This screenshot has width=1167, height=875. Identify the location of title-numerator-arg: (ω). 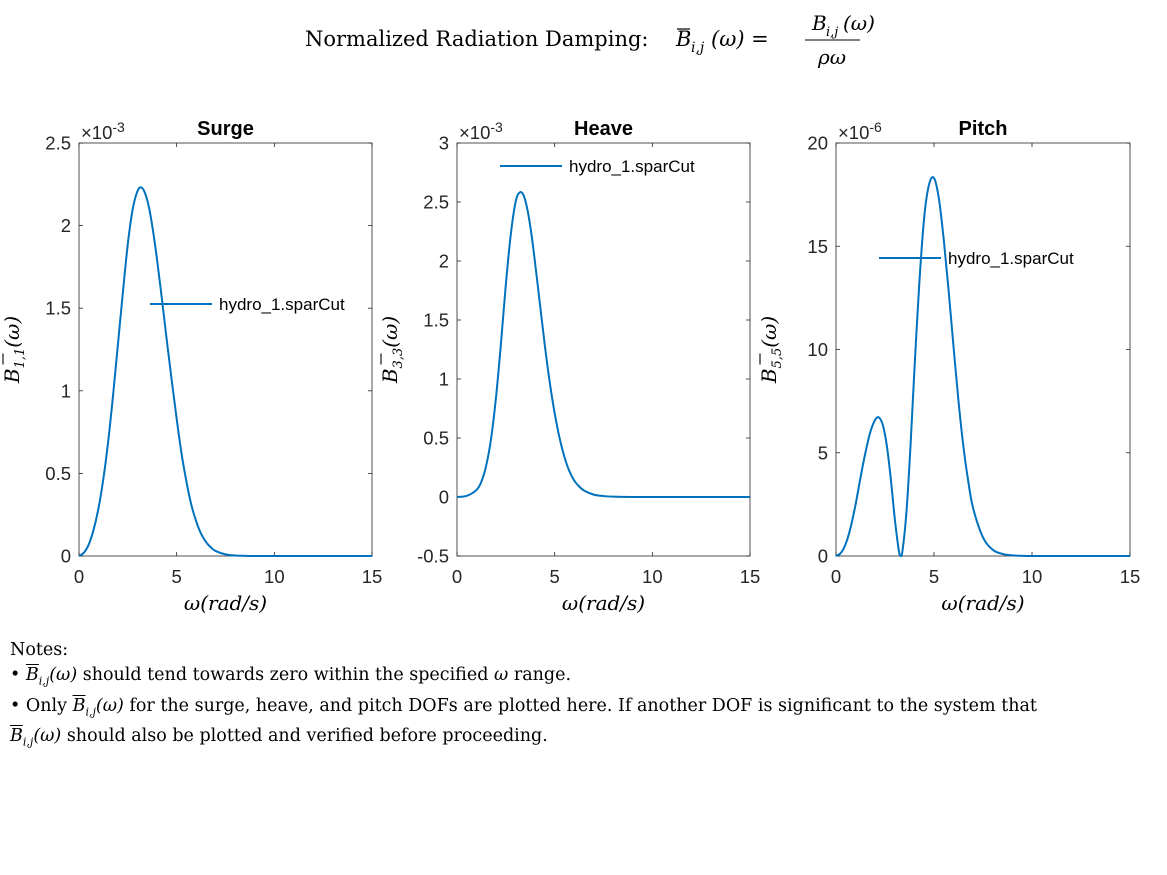
(859, 23).